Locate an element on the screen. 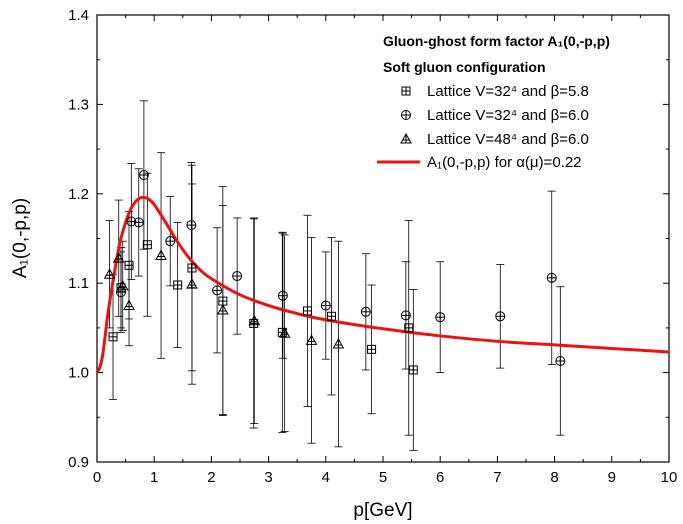  y-axis-title: A₁(0,-p,p) is located at coordinates (20, 238).